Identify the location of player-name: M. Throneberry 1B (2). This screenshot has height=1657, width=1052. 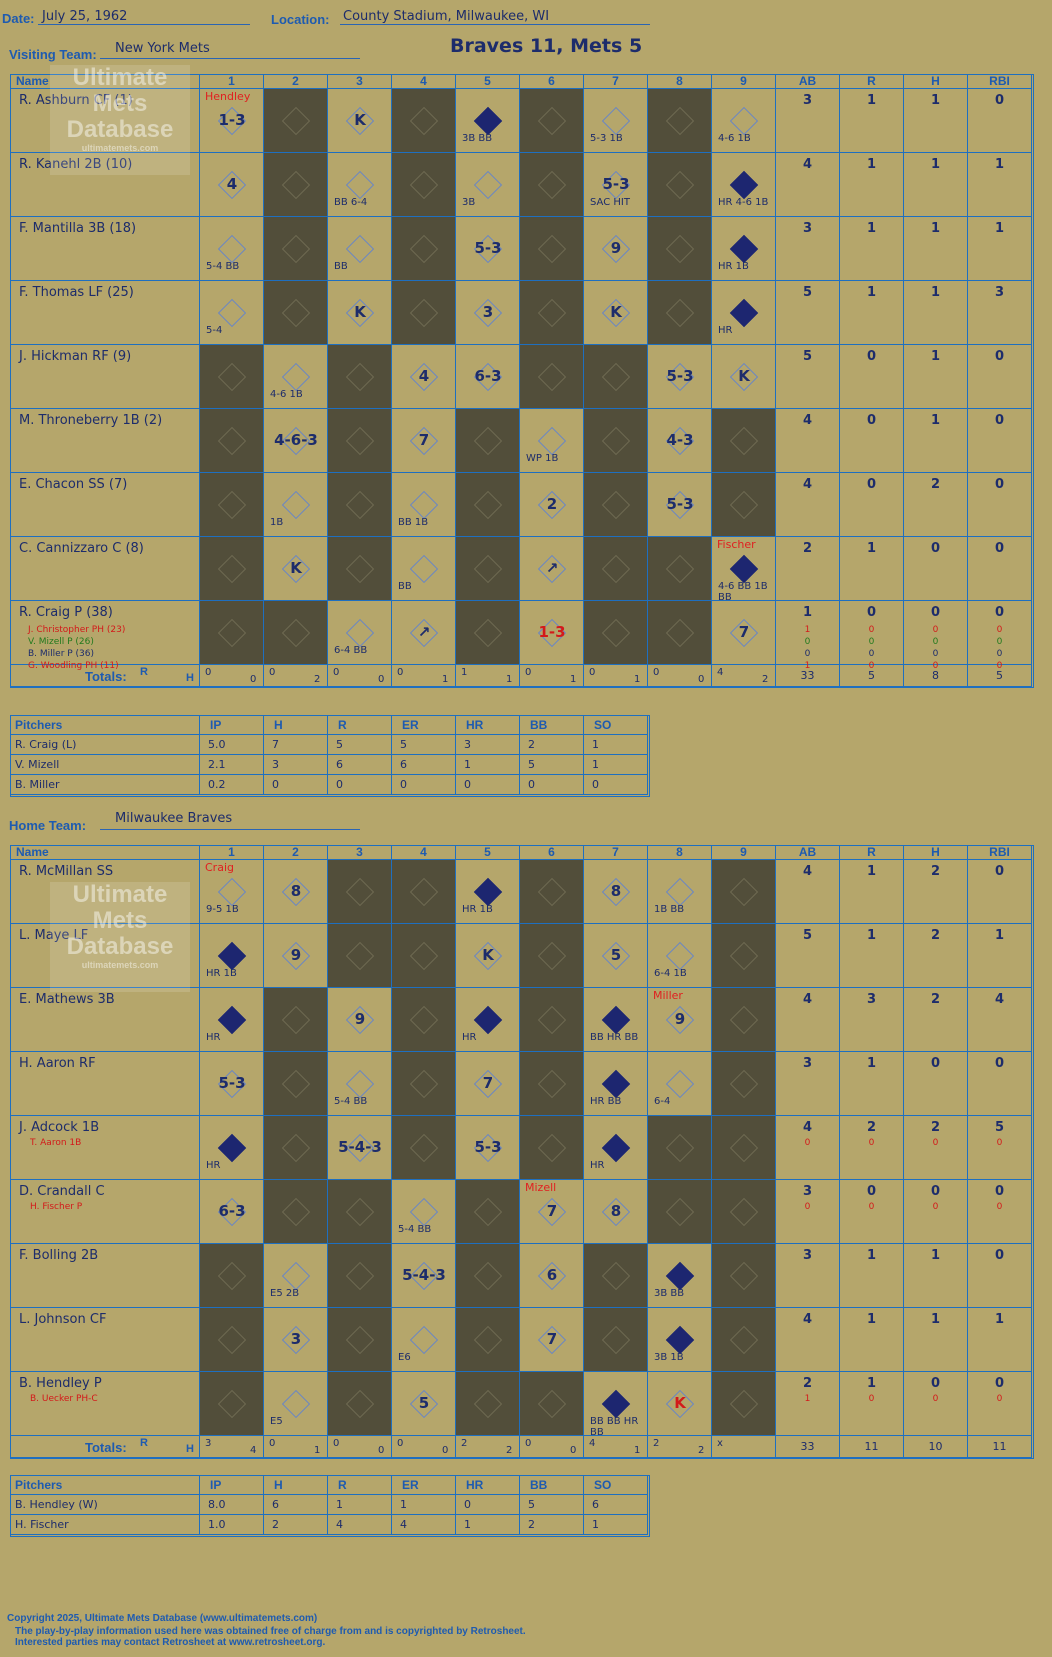
(91, 420).